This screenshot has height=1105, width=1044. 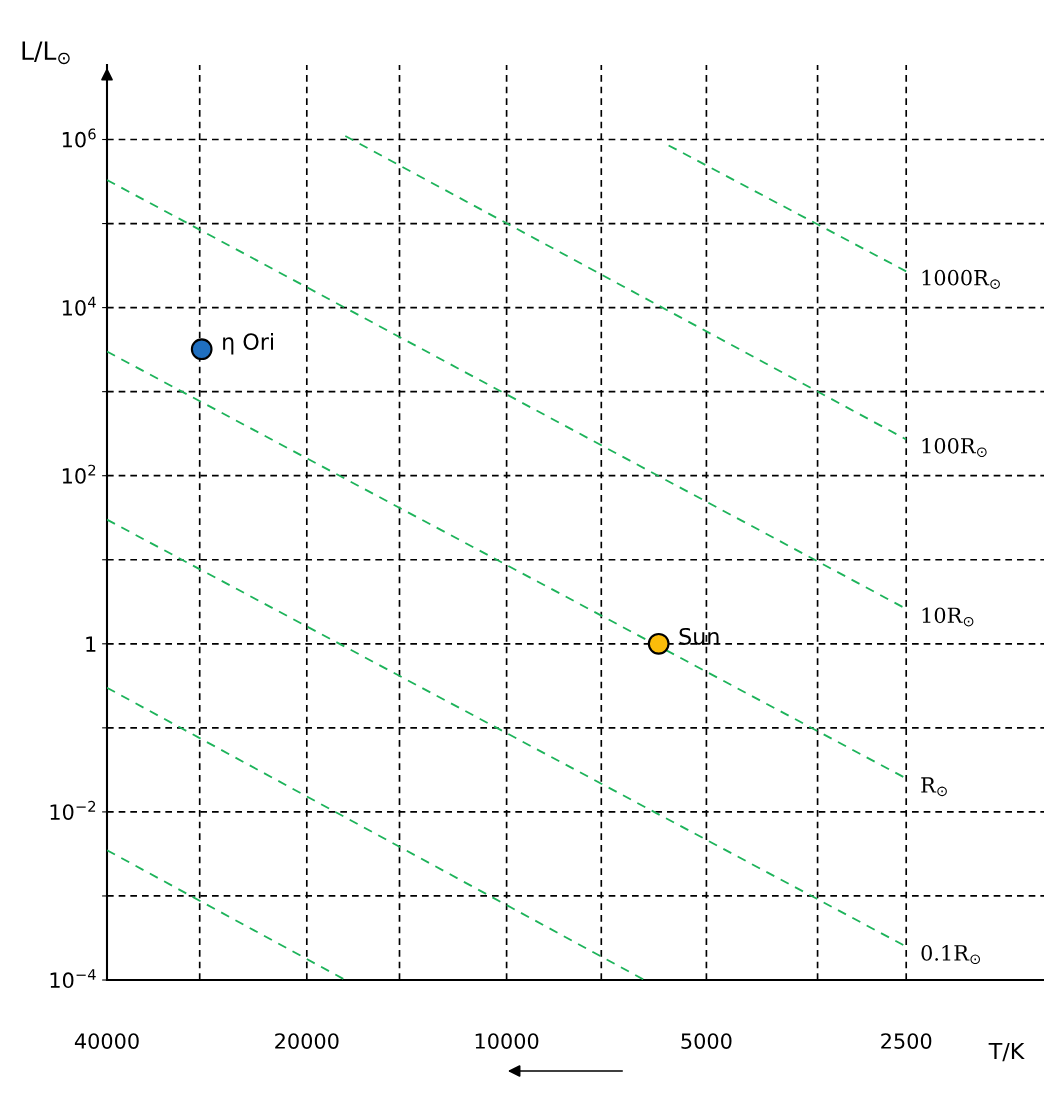 I want to click on y-axis-title: L/L$_{⊙}$, so click(x=46, y=53).